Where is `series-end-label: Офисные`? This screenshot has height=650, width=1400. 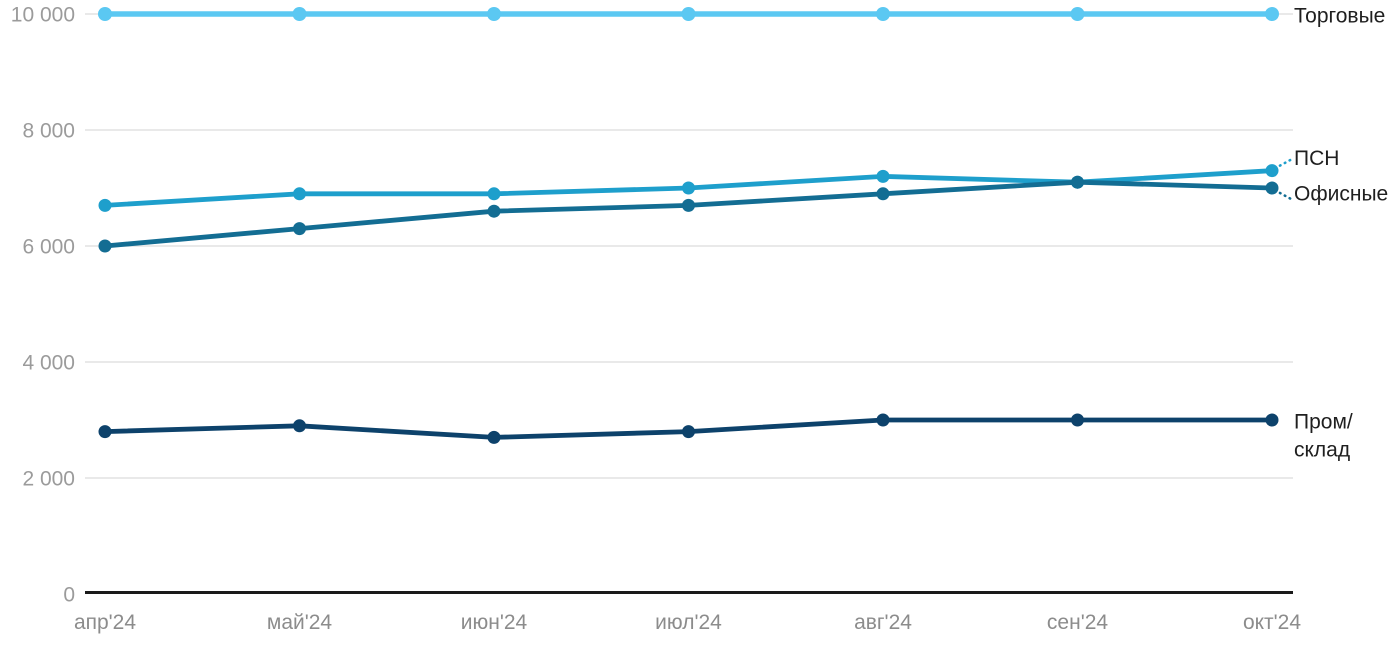
series-end-label: Офисные is located at coordinates (1341, 194).